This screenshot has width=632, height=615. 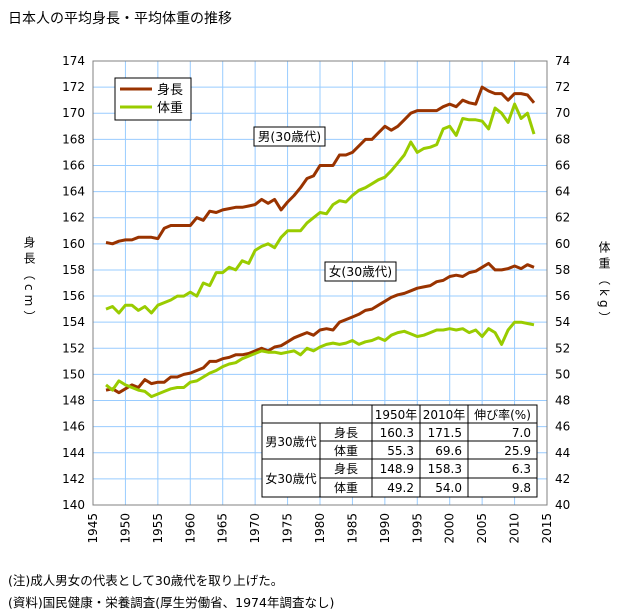 I want to click on table-header-cell: 1950年, so click(x=396, y=415).